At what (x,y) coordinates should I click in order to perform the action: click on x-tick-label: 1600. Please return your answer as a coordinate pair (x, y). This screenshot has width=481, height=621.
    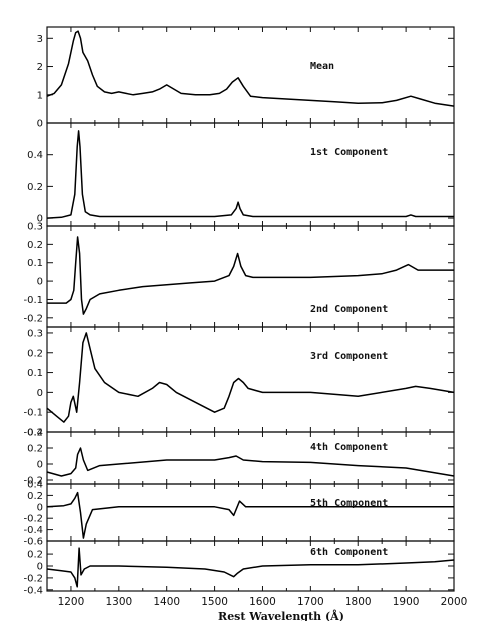
    Looking at the image, I should click on (262, 602).